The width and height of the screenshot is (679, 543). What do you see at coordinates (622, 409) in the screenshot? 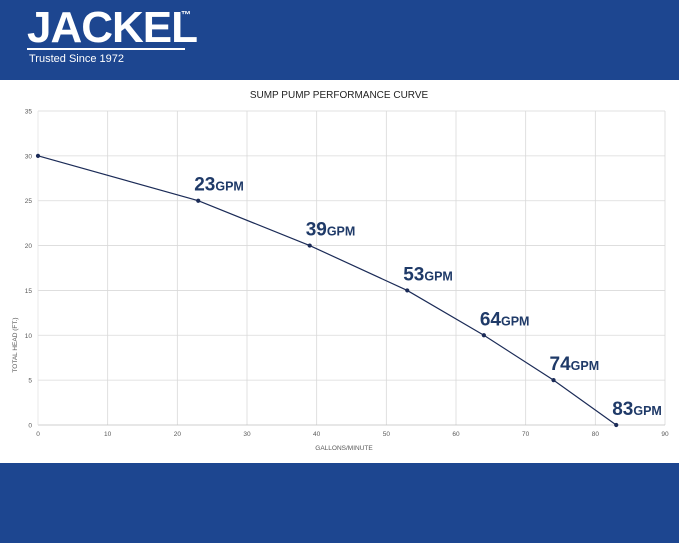
I see `flow-rate-value: 83` at bounding box center [622, 409].